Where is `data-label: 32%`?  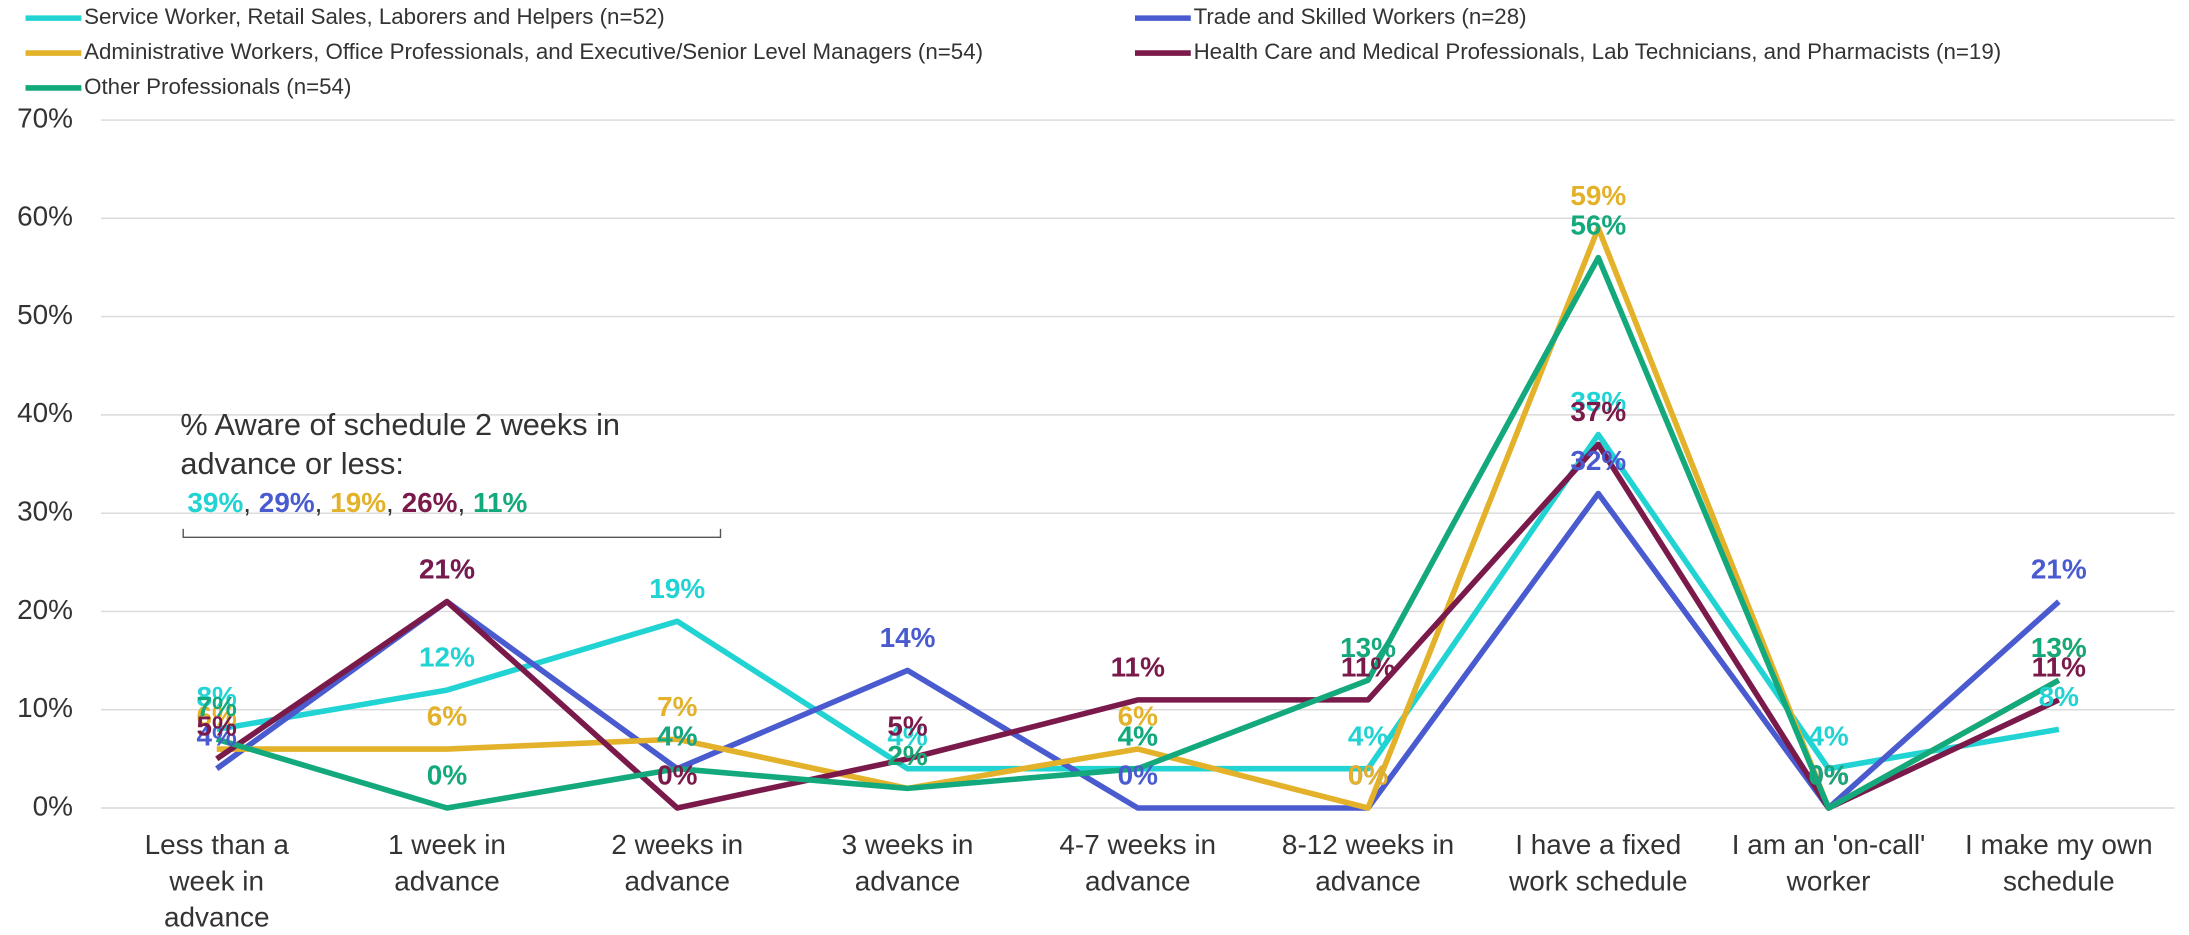
data-label: 32% is located at coordinates (1598, 460).